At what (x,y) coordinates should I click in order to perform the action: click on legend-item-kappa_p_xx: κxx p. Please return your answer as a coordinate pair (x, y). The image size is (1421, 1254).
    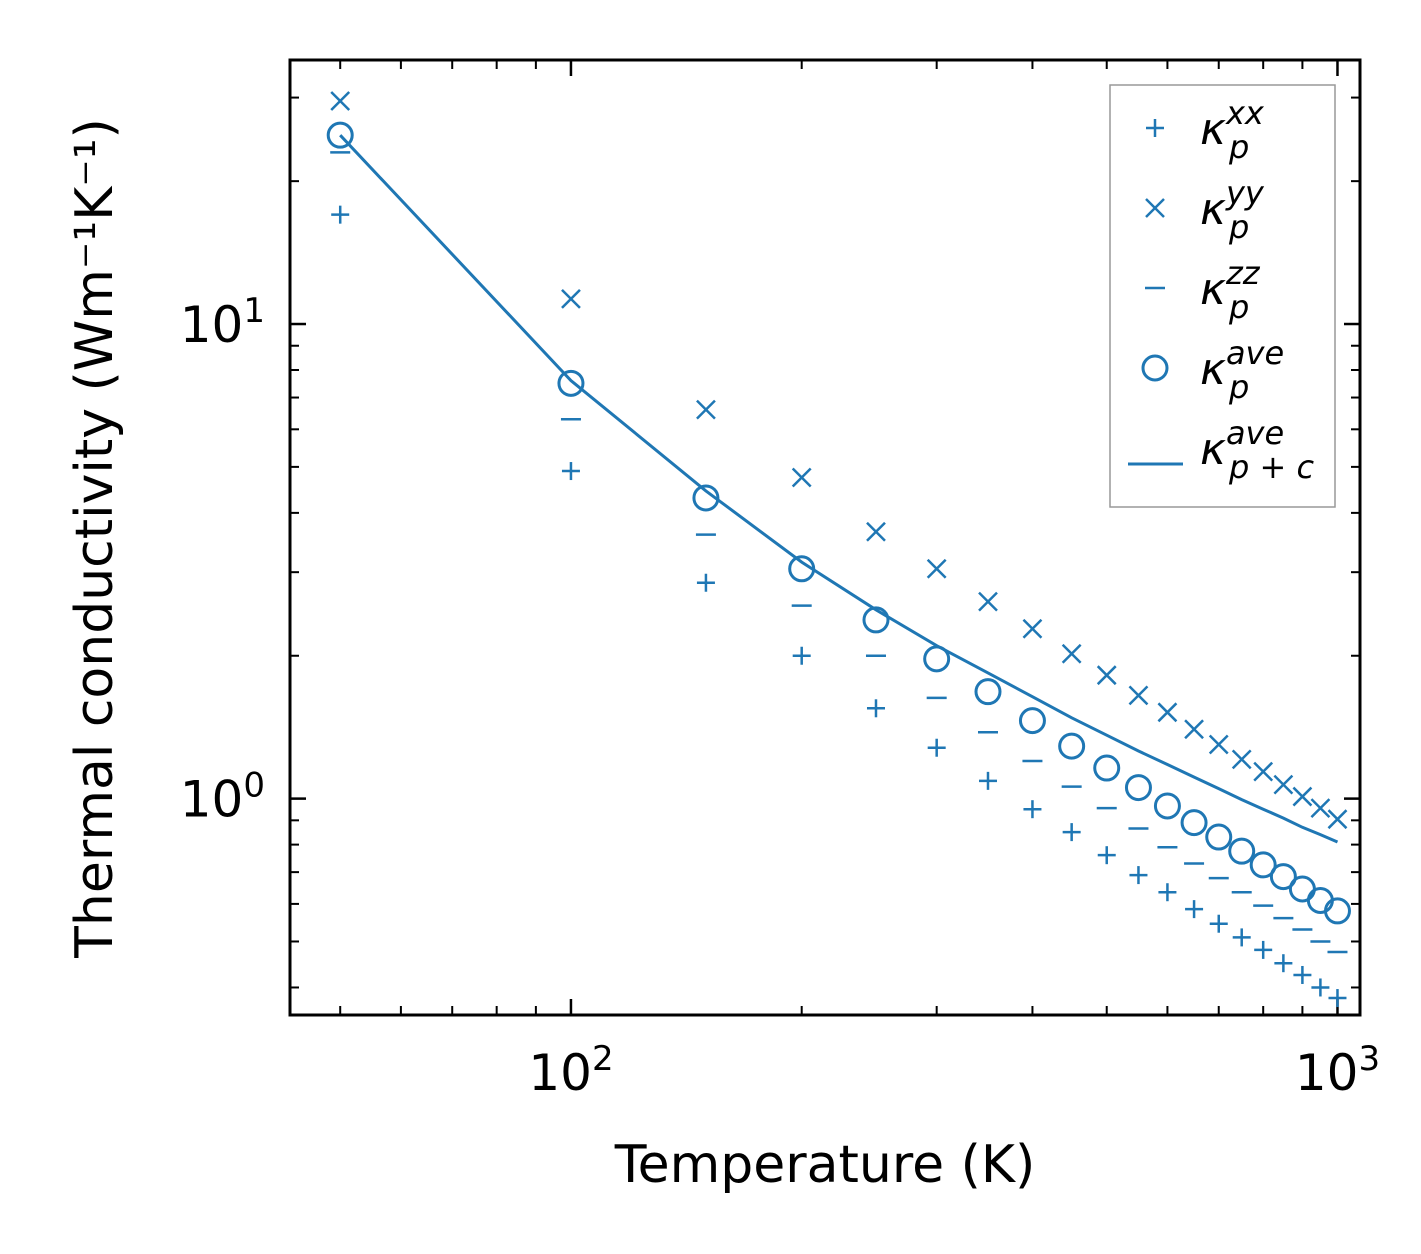
    Looking at the image, I should click on (1205, 130).